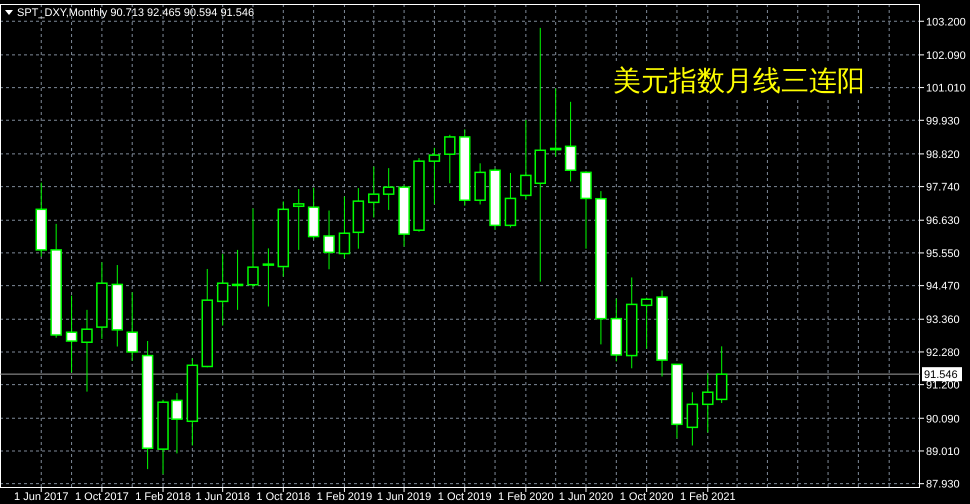  I want to click on text: 美元指数月线三连阳, so click(739, 80).